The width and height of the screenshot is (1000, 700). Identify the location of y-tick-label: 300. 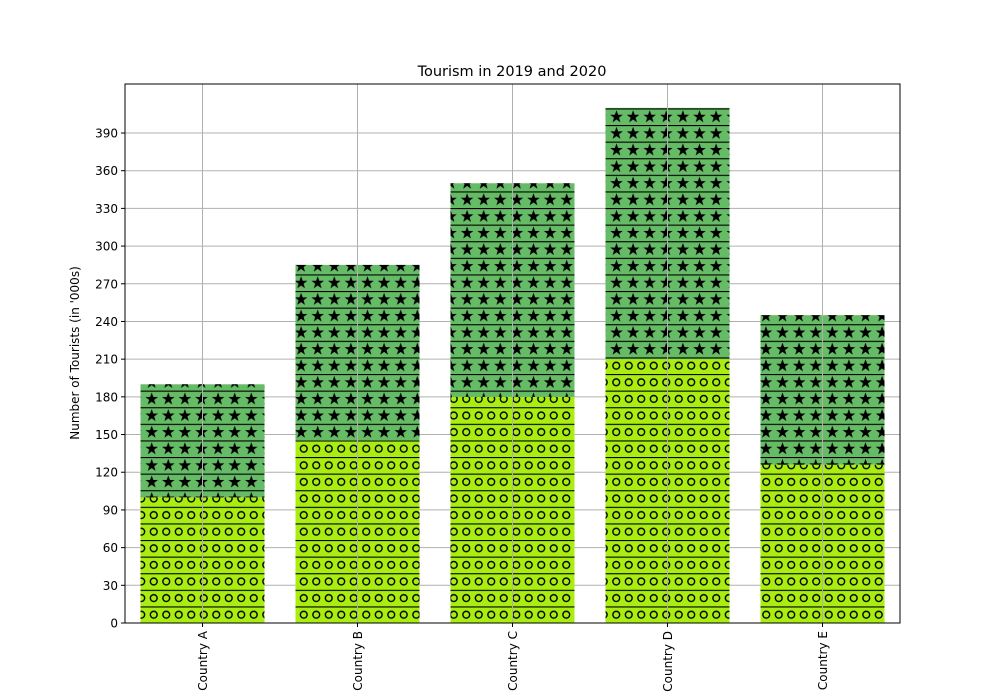
(106, 247).